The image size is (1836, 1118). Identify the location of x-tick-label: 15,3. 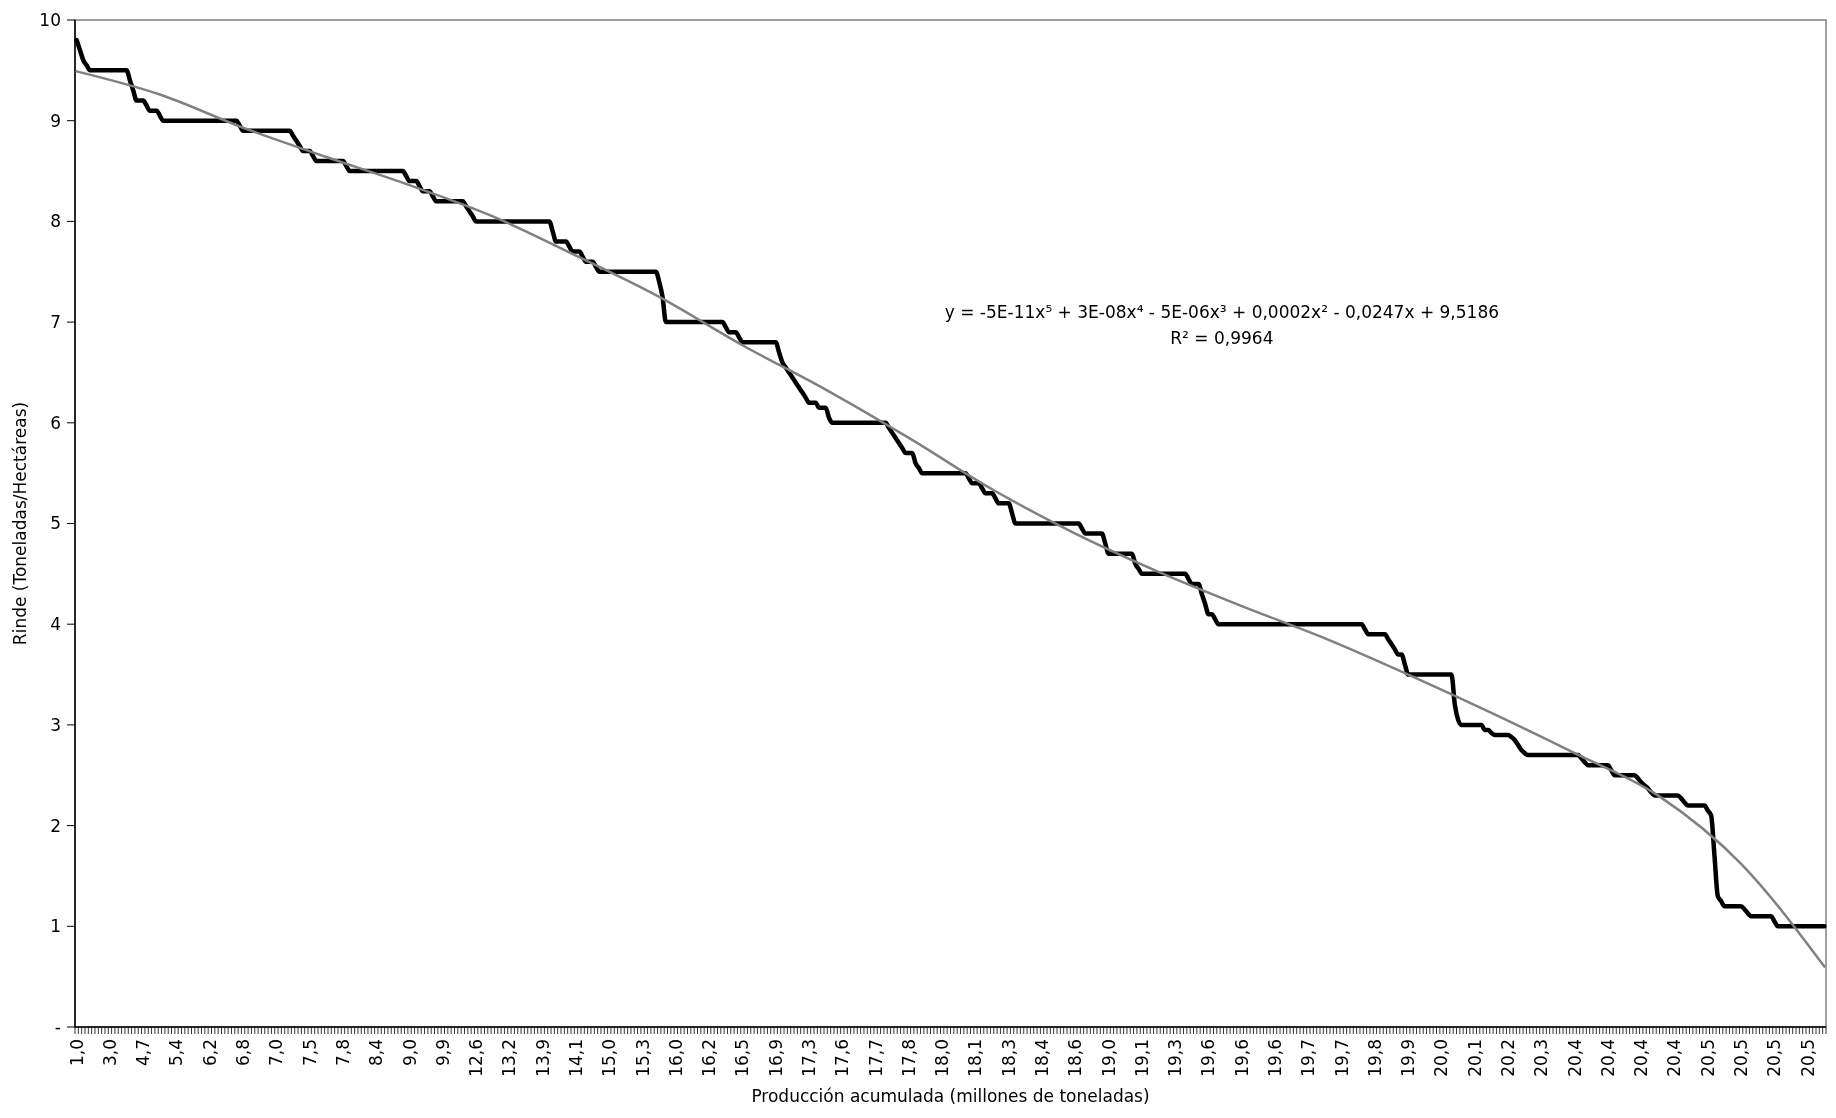
(642, 1058).